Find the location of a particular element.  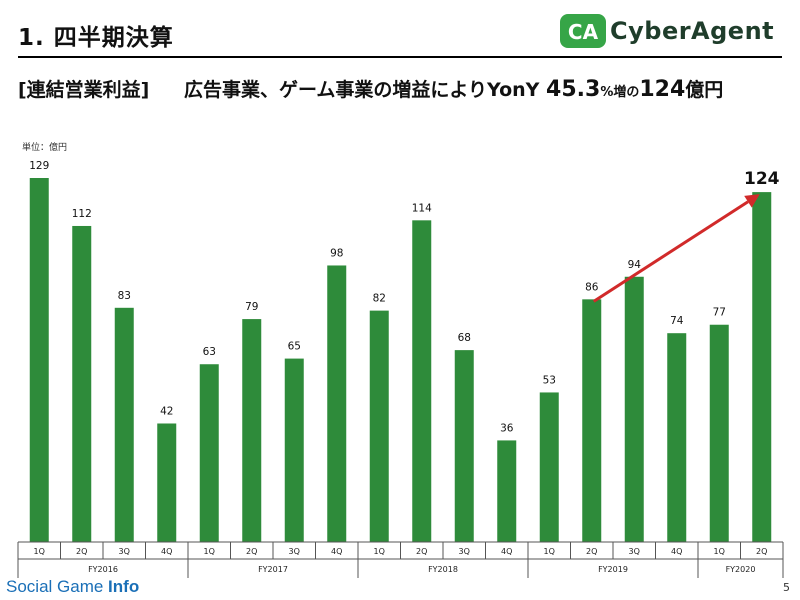

bar-value-label: 68 is located at coordinates (464, 338).